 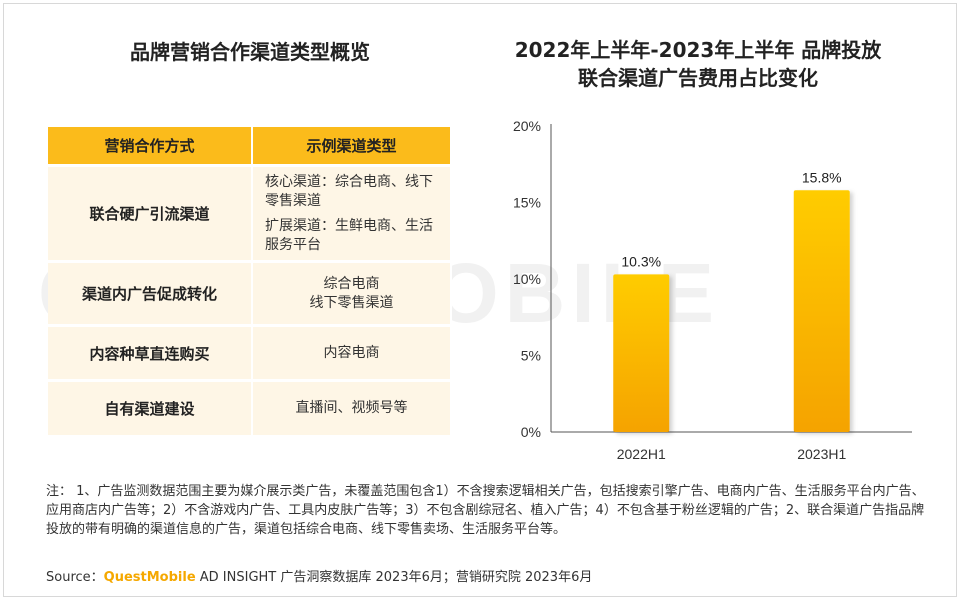 I want to click on y-tick-label: 20%, so click(x=527, y=126).